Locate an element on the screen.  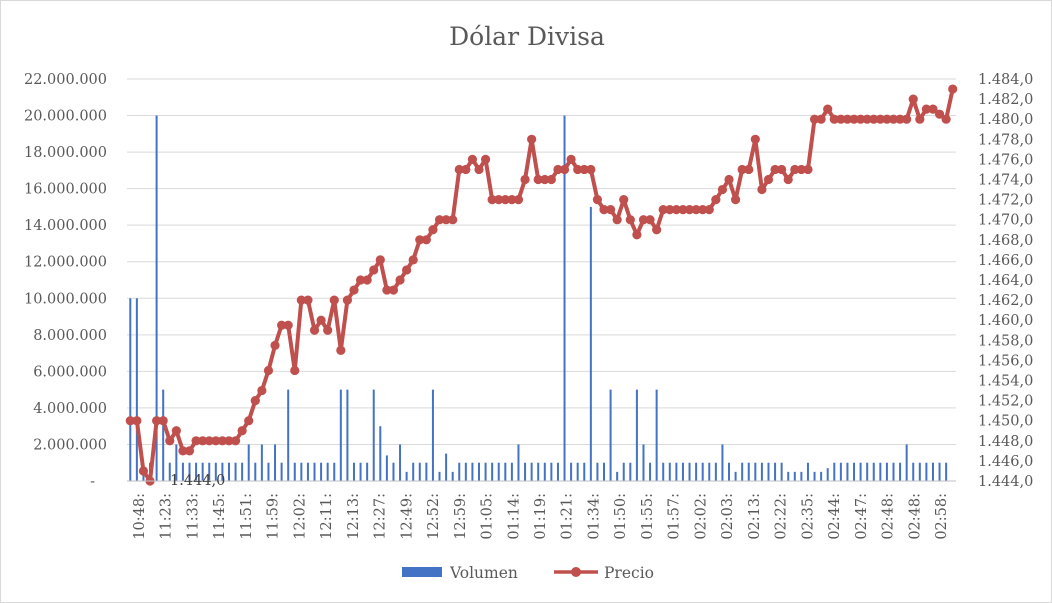
right-tick-label: 1.482,0 is located at coordinates (1005, 100).